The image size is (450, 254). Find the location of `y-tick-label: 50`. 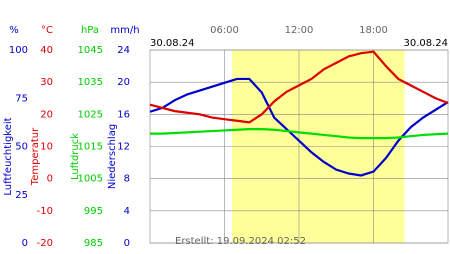

y-tick-label: 50 is located at coordinates (21, 147).